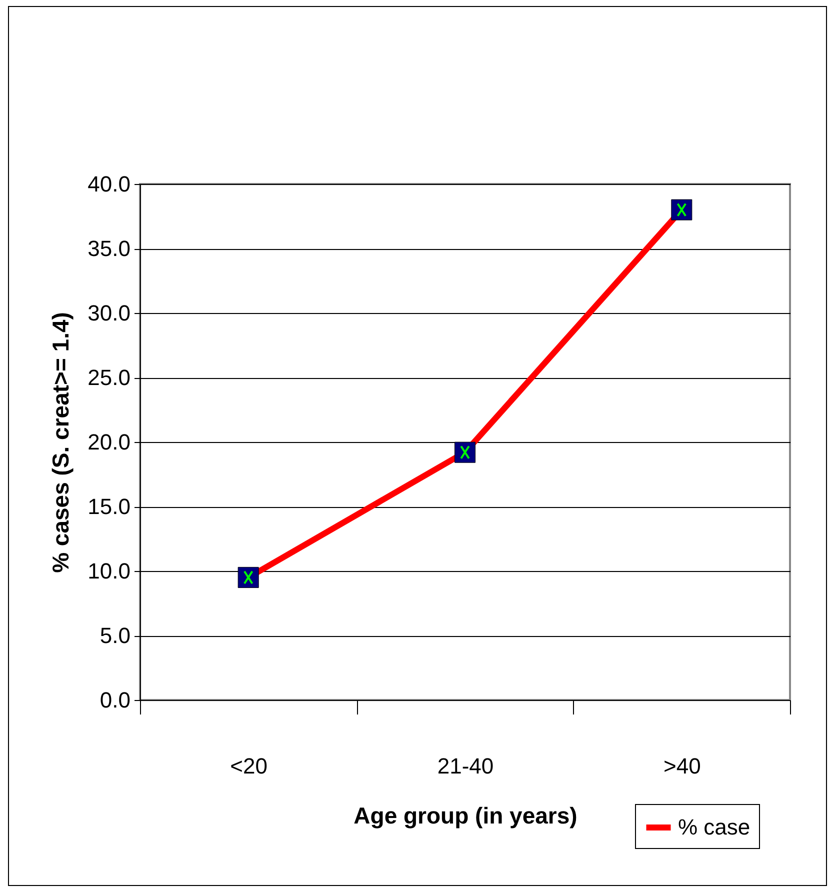 This screenshot has height=889, width=830. Describe the element at coordinates (109, 506) in the screenshot. I see `y-tick-label: 15.0` at that location.